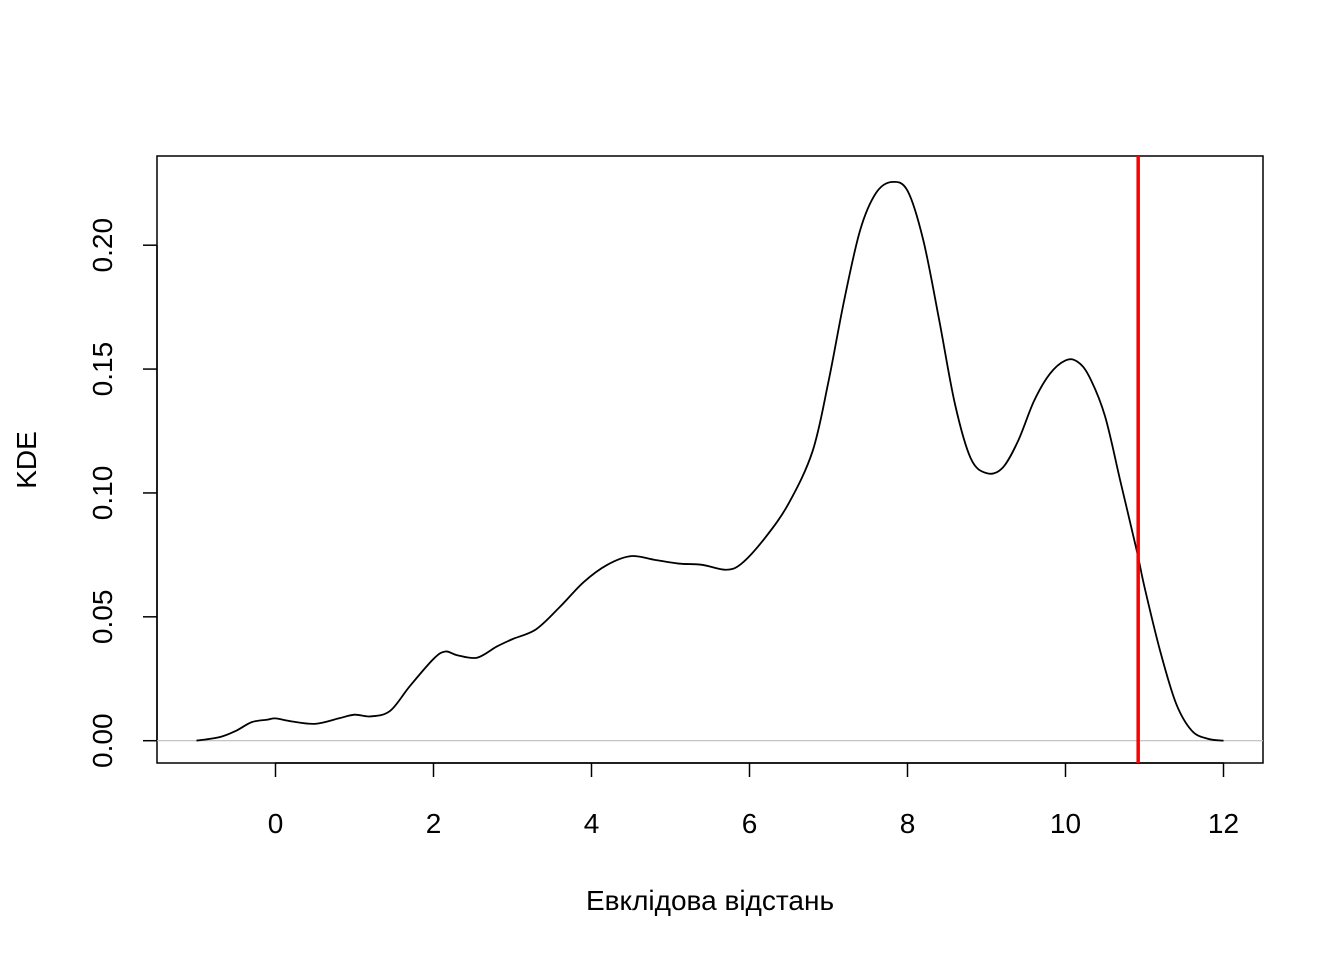 The width and height of the screenshot is (1344, 960). Describe the element at coordinates (102, 493) in the screenshot. I see `y-tick-label: 0.10` at that location.